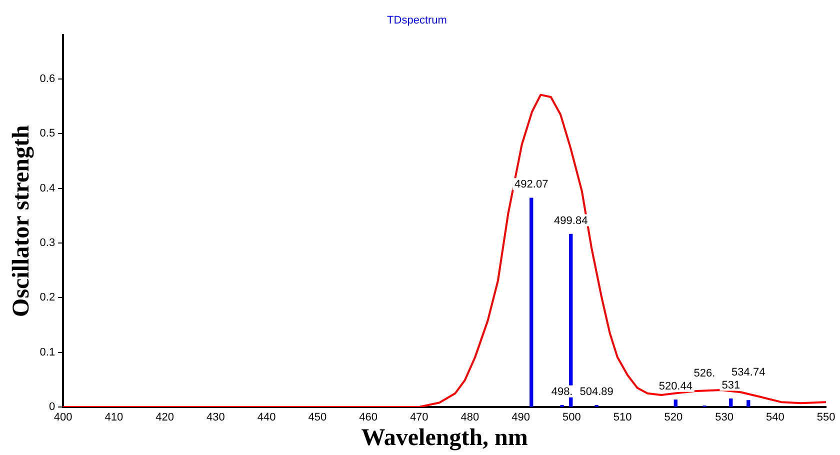  What do you see at coordinates (48, 78) in the screenshot?
I see `y-tick-label: 0.6` at bounding box center [48, 78].